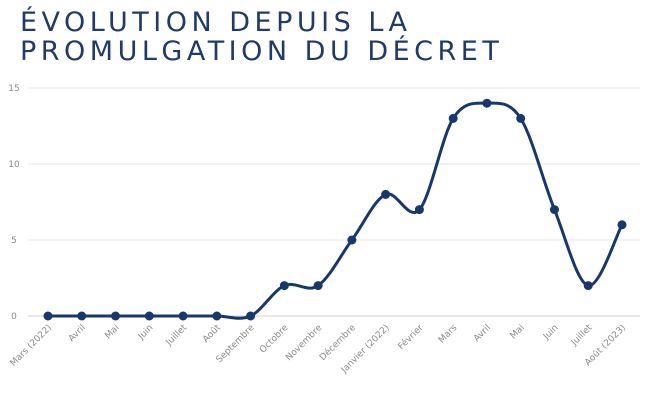 The height and width of the screenshot is (406, 650). Describe the element at coordinates (14, 203) in the screenshot. I see `y-axis-ticks: 0 5 10 15` at that location.